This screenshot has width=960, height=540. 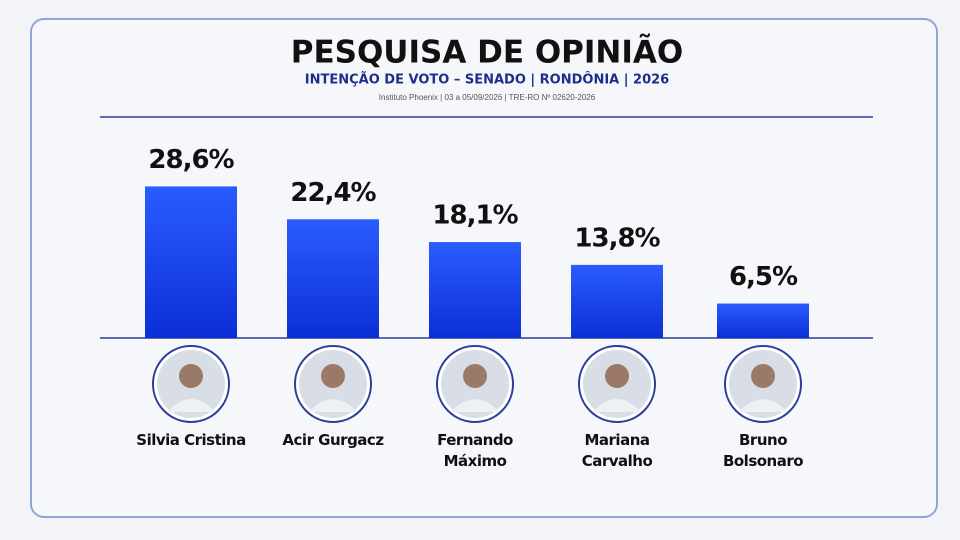 What do you see at coordinates (763, 277) in the screenshot?
I see `value-label: 6,5%` at bounding box center [763, 277].